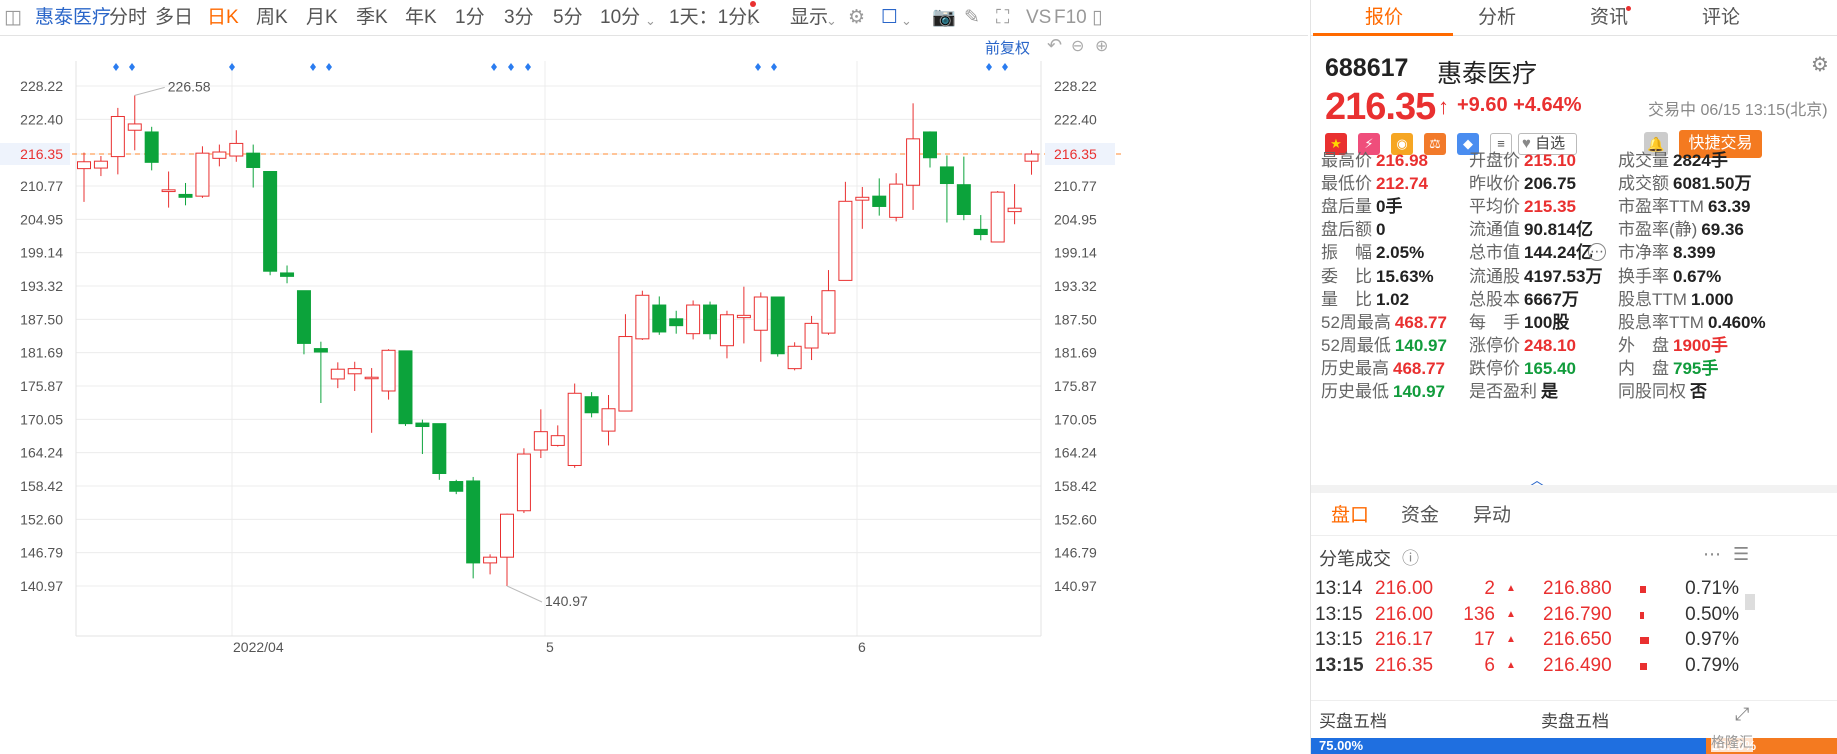 The width and height of the screenshot is (1837, 754). I want to click on watchlist-button: ♥ 自选, so click(1547, 144).